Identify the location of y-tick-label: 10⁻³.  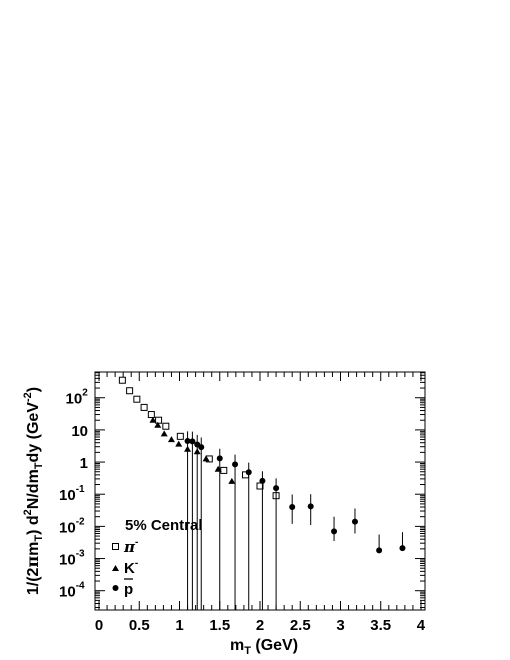
(72, 559).